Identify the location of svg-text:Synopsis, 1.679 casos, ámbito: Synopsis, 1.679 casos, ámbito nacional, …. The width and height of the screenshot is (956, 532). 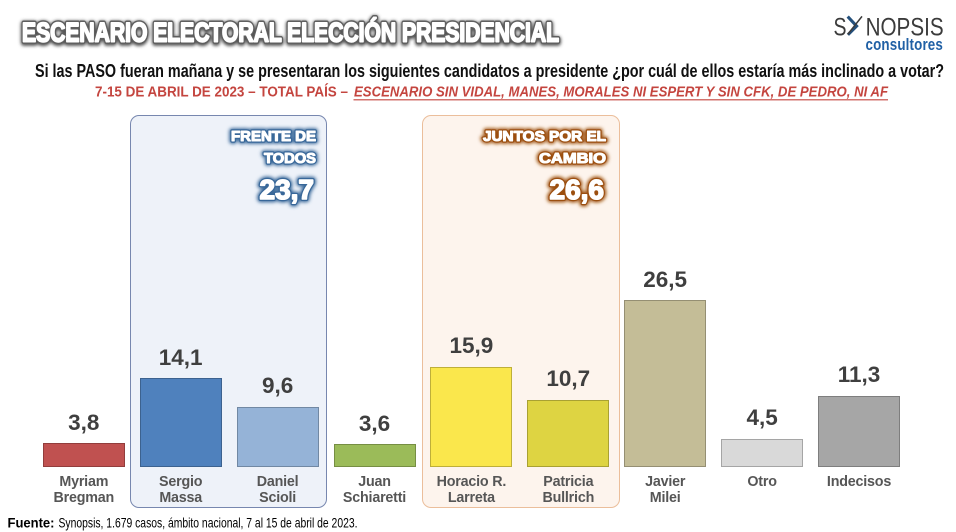
(208, 522).